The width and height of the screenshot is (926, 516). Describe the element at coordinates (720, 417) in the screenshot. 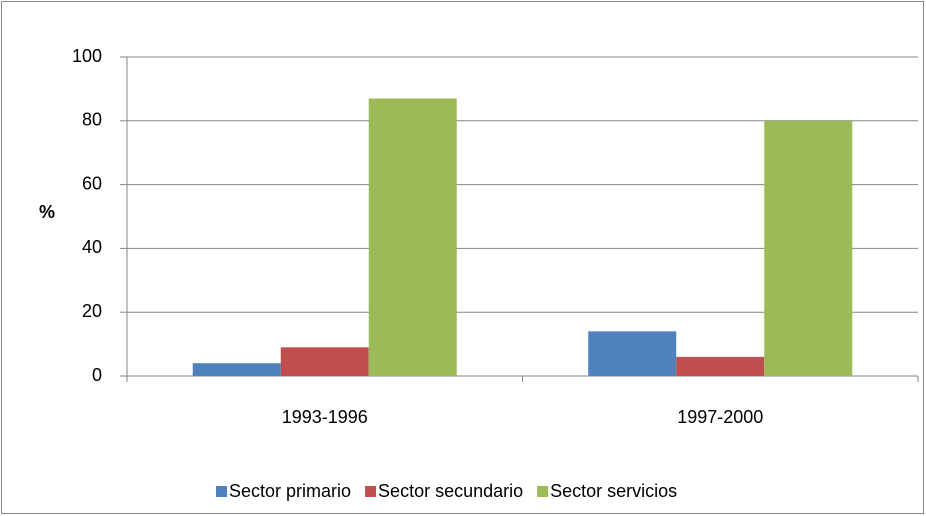

I see `x-tick-label: 1997-2000` at that location.